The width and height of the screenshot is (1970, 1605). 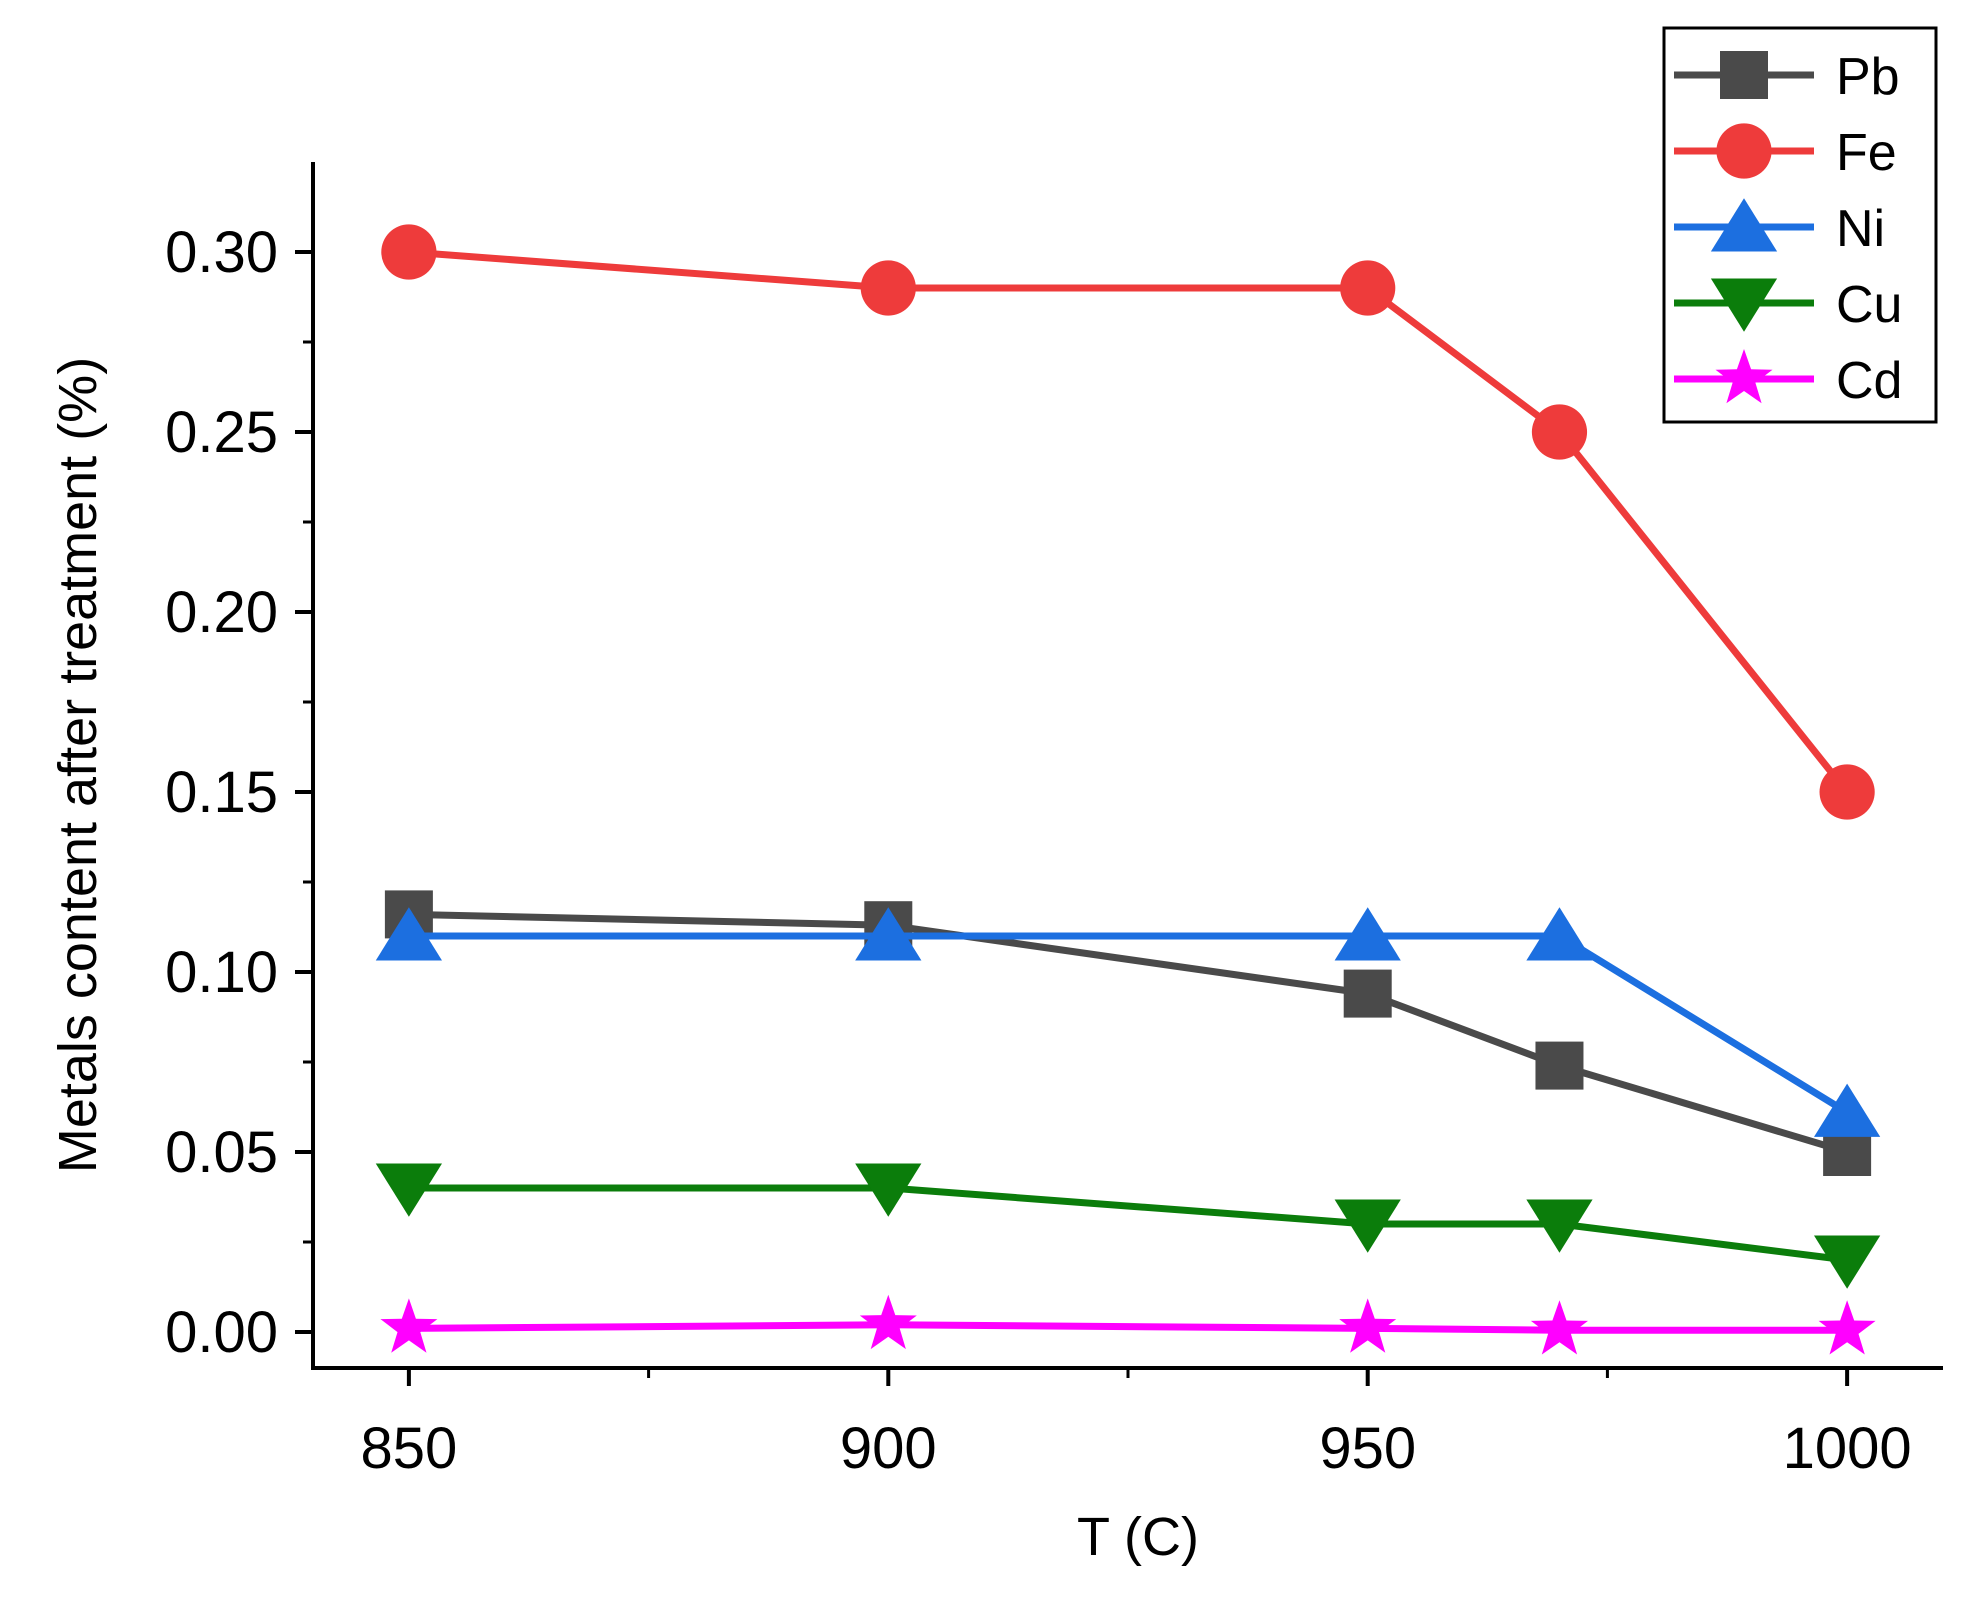 What do you see at coordinates (1847, 1448) in the screenshot?
I see `x-tick-label: 1000` at bounding box center [1847, 1448].